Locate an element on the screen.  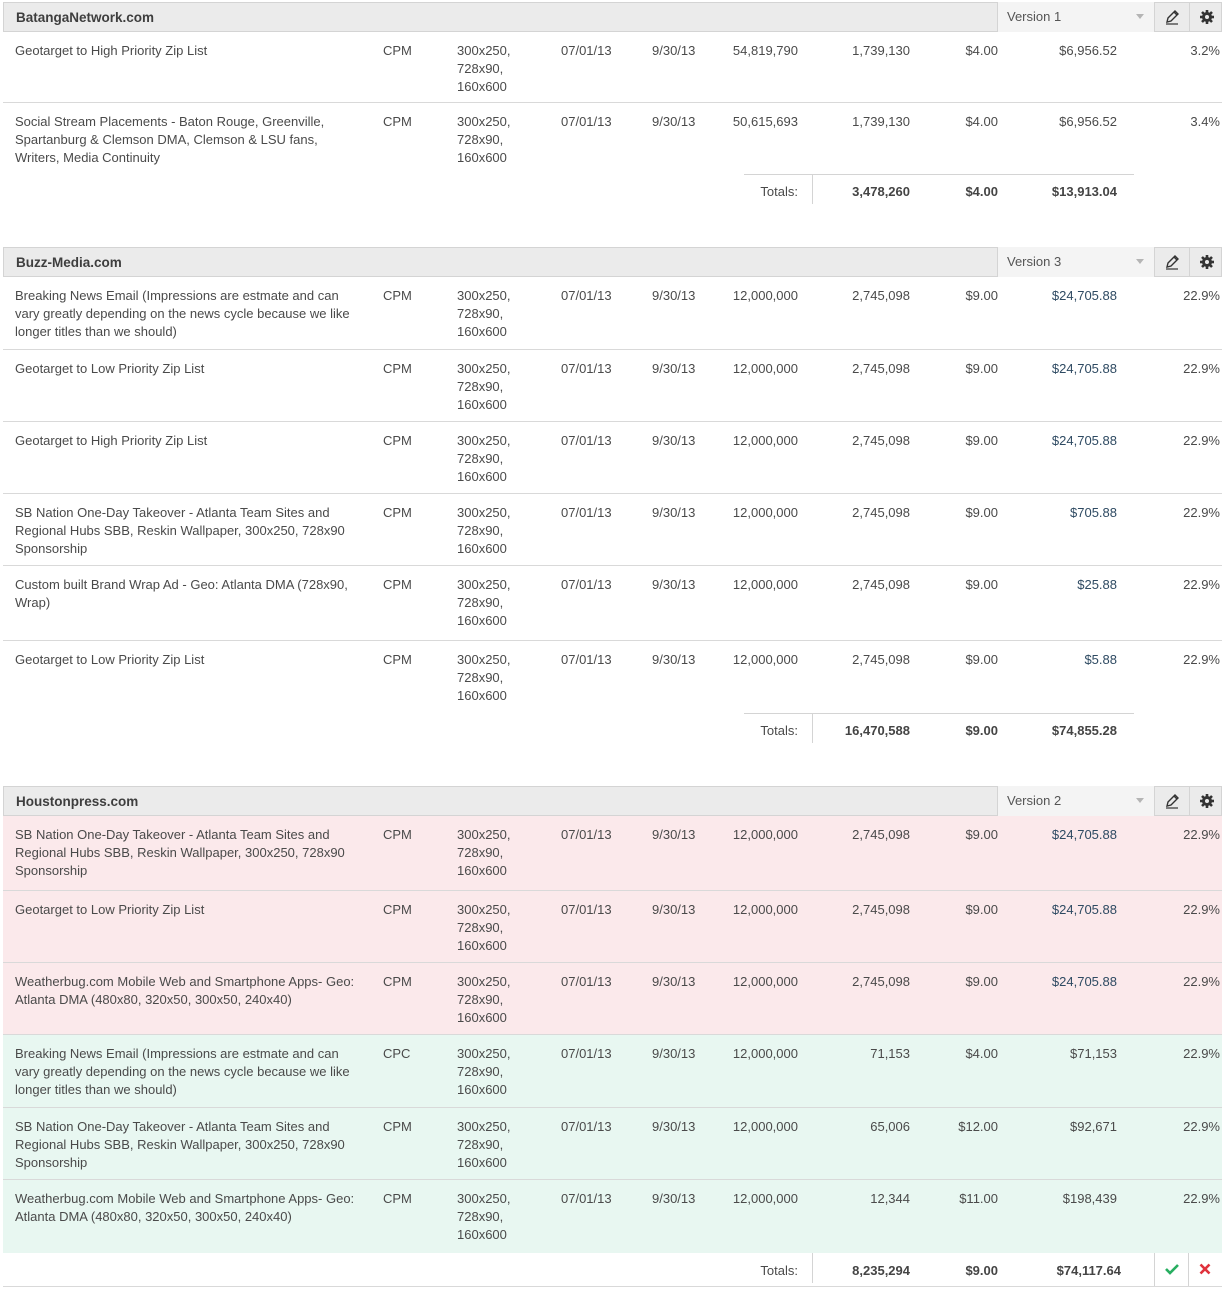
totals-impressions: 16,470,588 is located at coordinates (877, 730).